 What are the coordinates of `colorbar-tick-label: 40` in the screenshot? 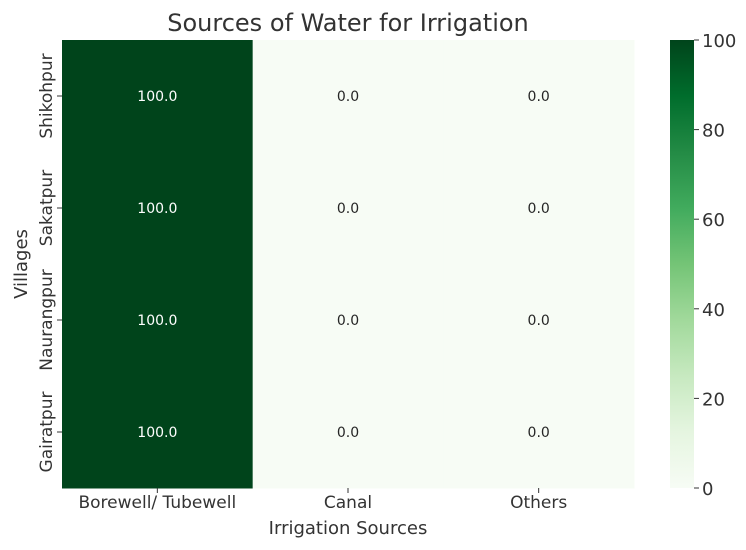 It's located at (713, 310).